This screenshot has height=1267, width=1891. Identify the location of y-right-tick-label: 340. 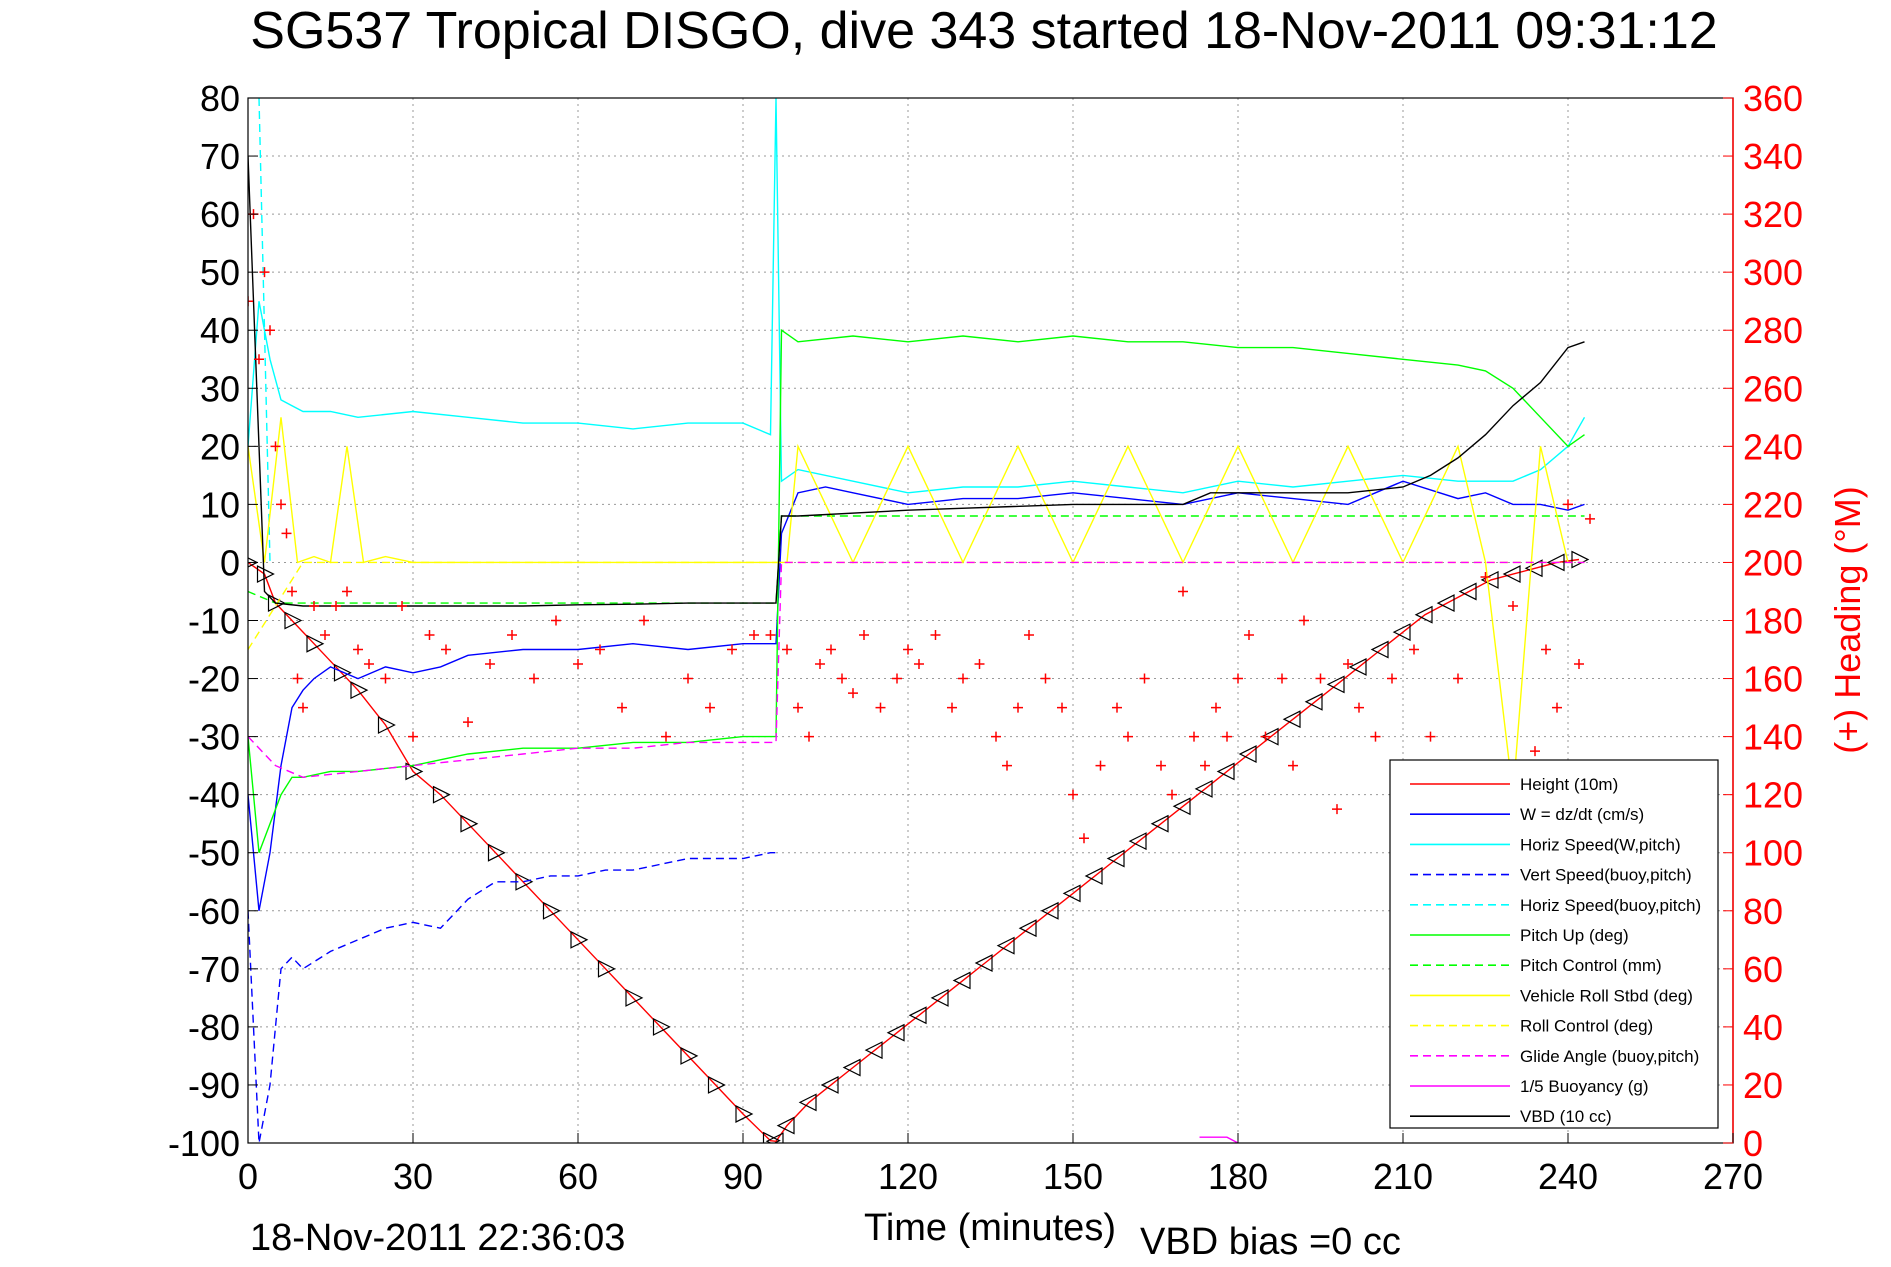
(1773, 156).